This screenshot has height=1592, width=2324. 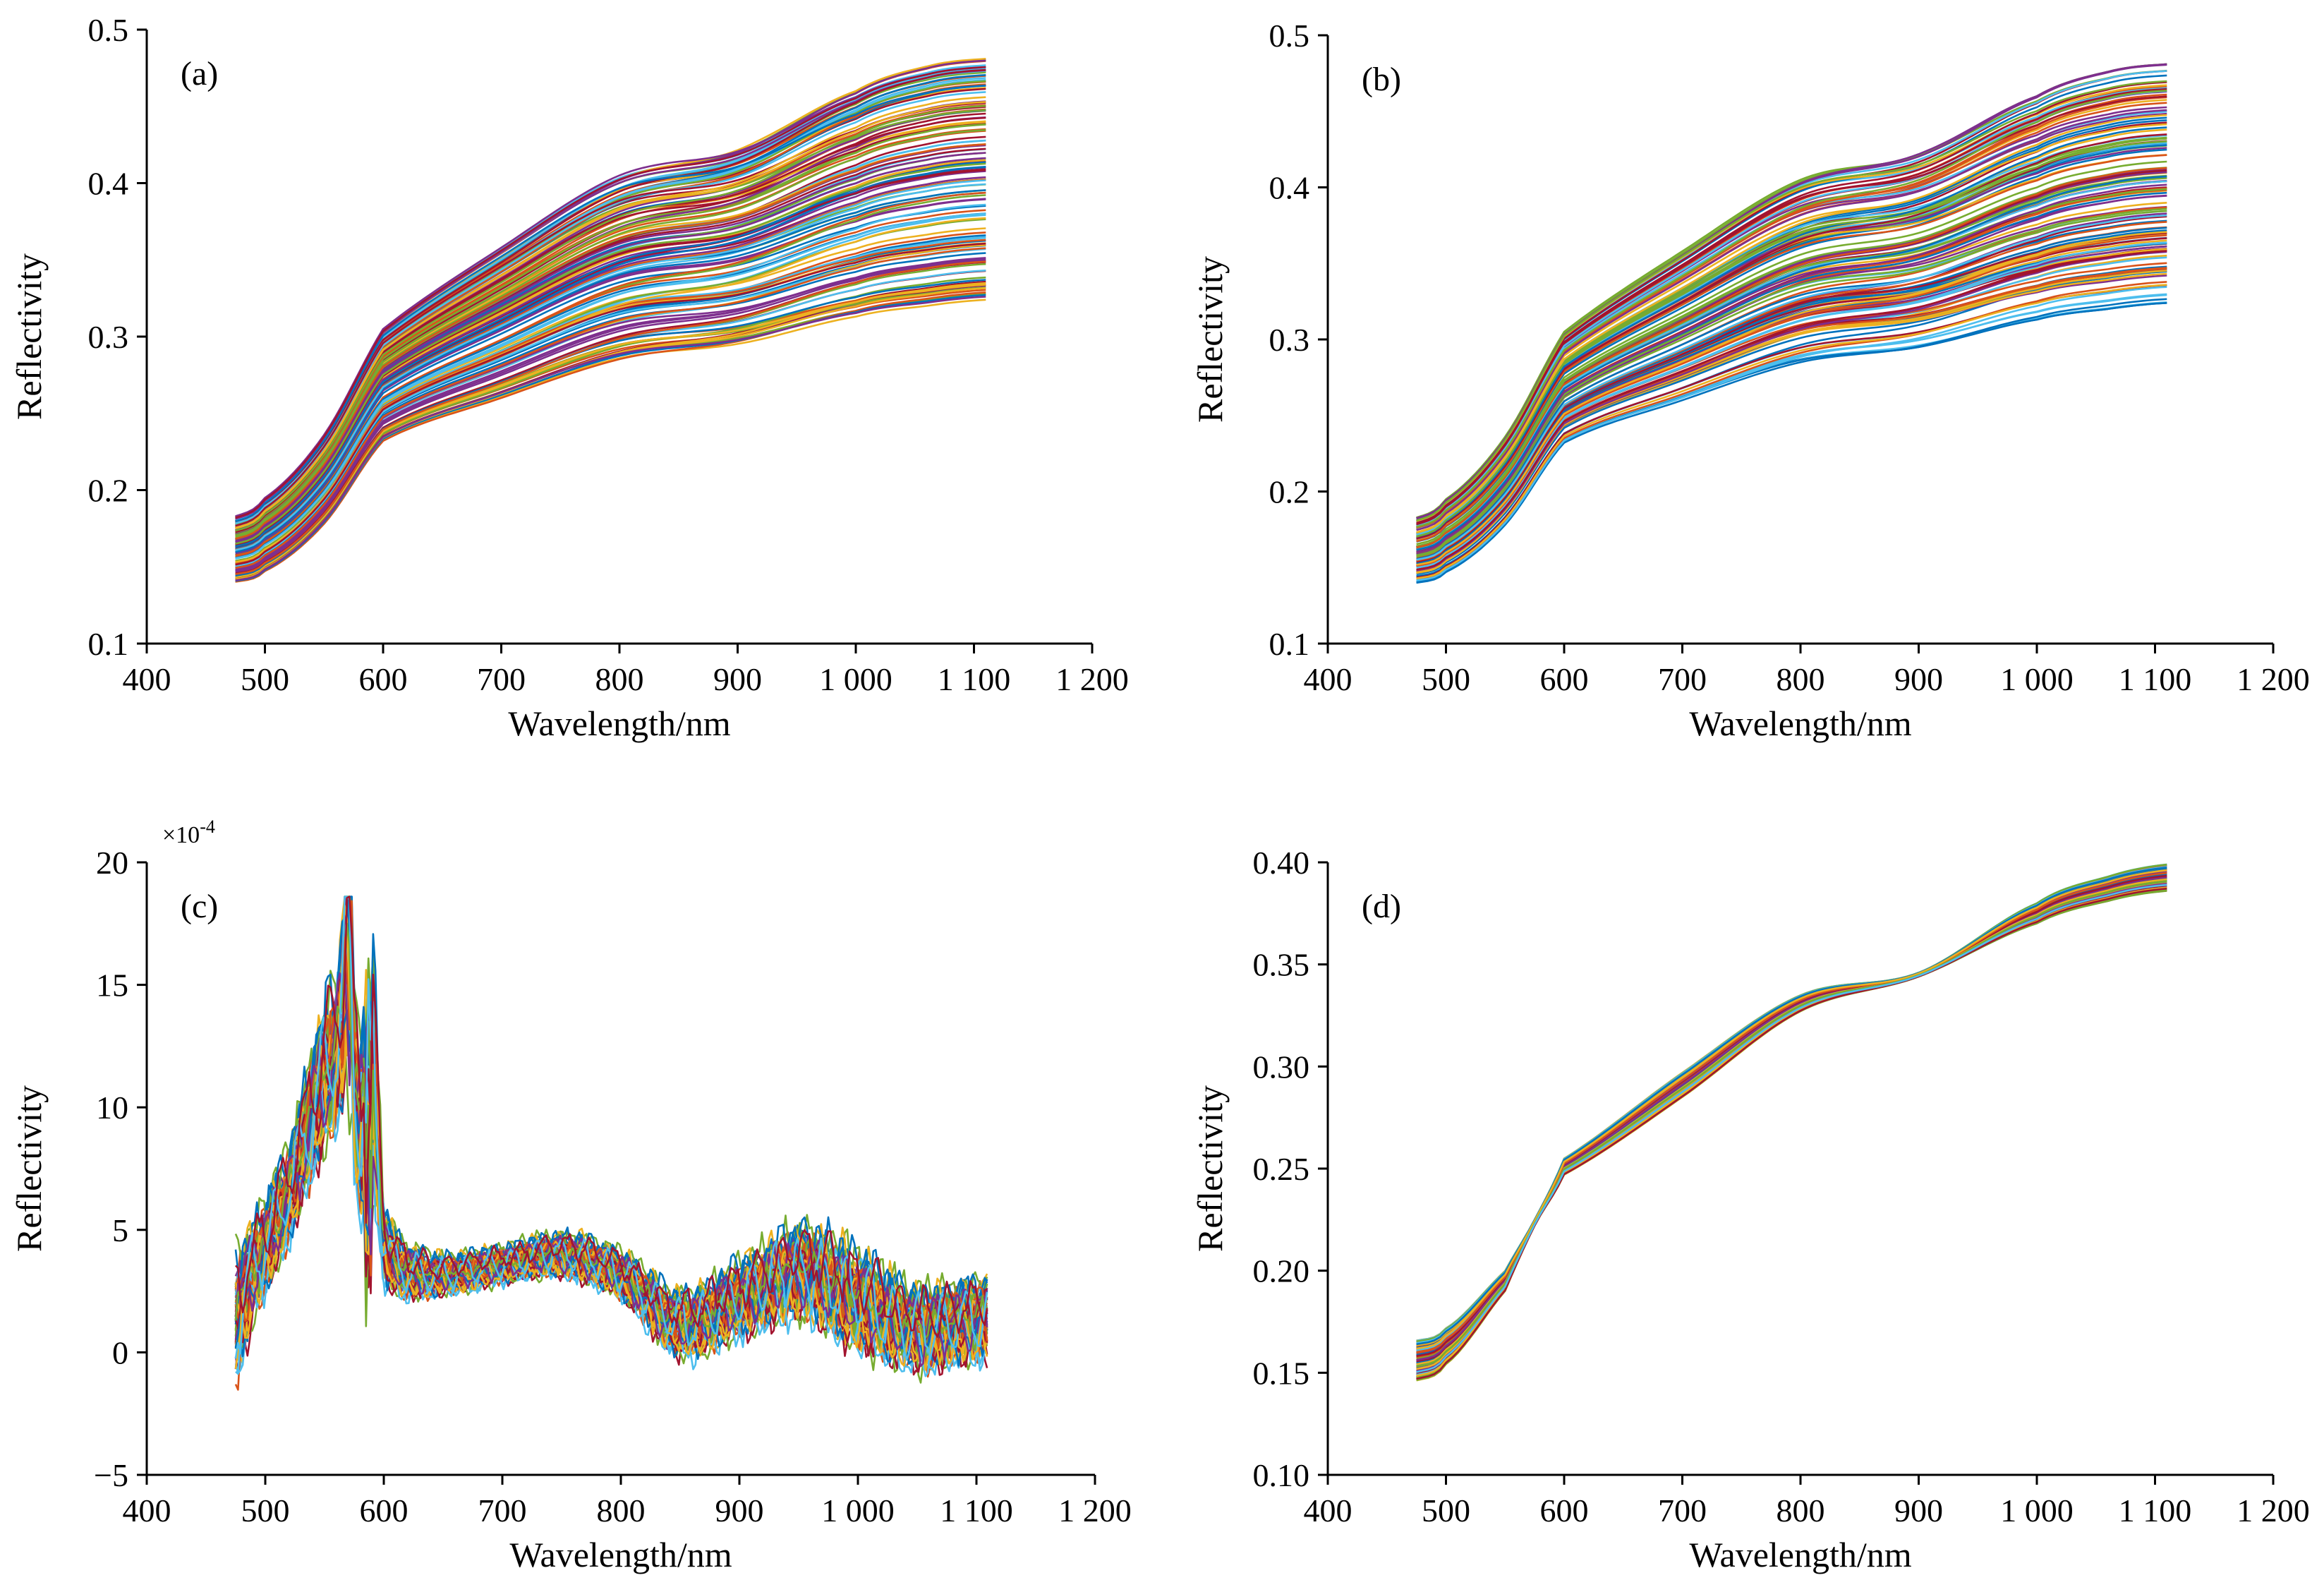 What do you see at coordinates (108, 30) in the screenshot?
I see `y-tick-label: 0.5` at bounding box center [108, 30].